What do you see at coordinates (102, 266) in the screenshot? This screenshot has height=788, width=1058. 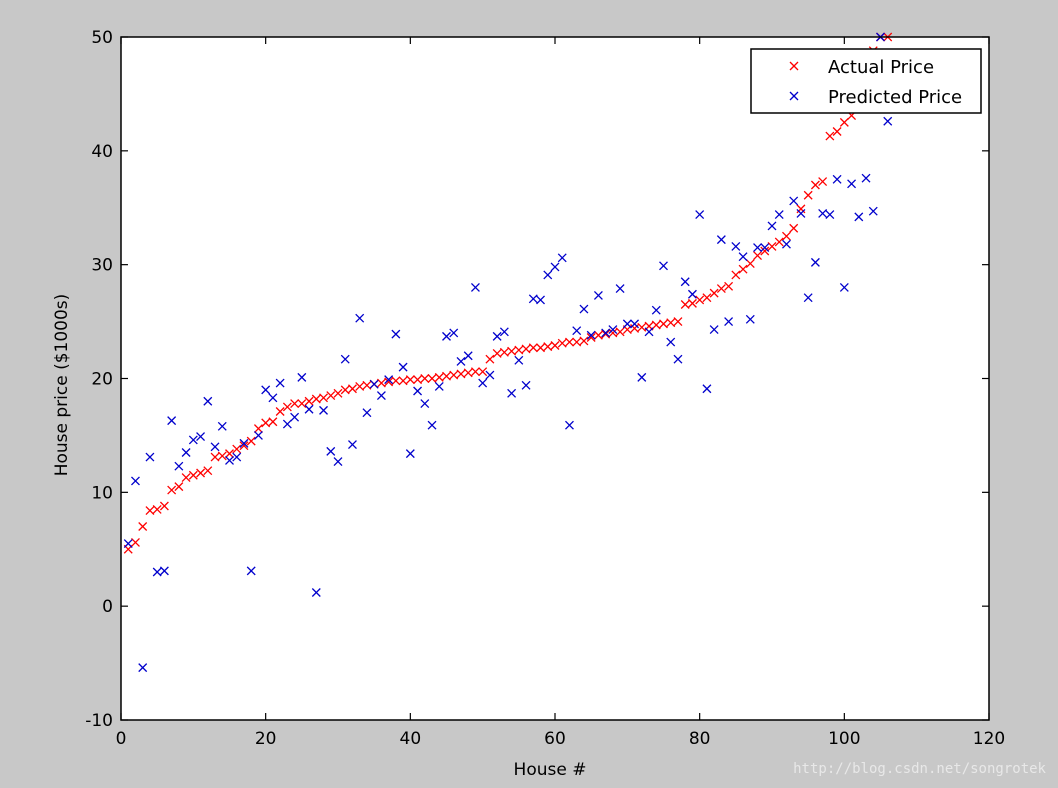 I see `y-tick-label: 30` at bounding box center [102, 266].